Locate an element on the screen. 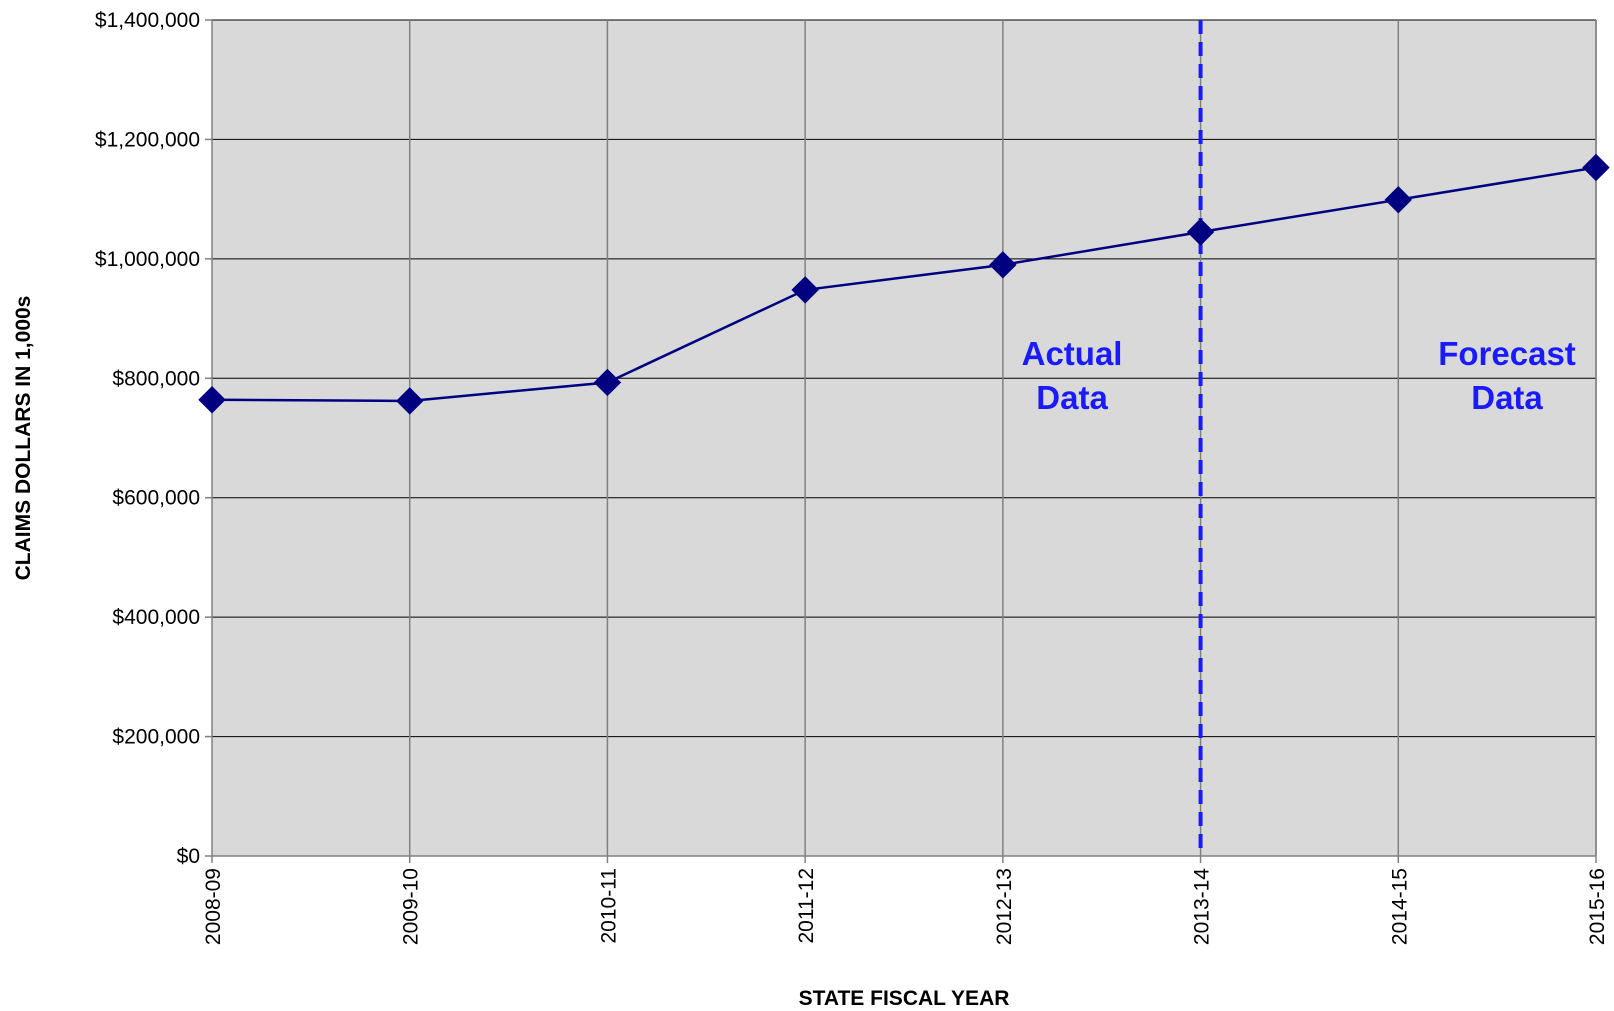 The image size is (1614, 1011). x-tick-label: 2012-13 is located at coordinates (1004, 906).